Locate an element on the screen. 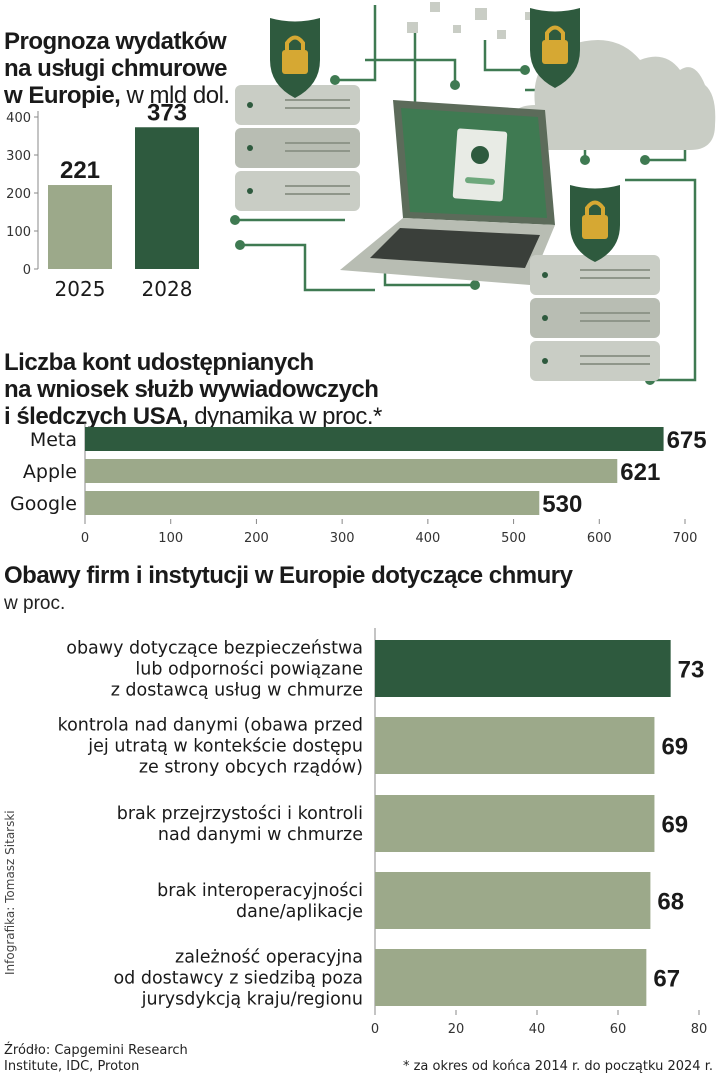 Image resolution: width=717 pixels, height=1080 pixels. chart1-y-tick-label: 200 is located at coordinates (18, 194).